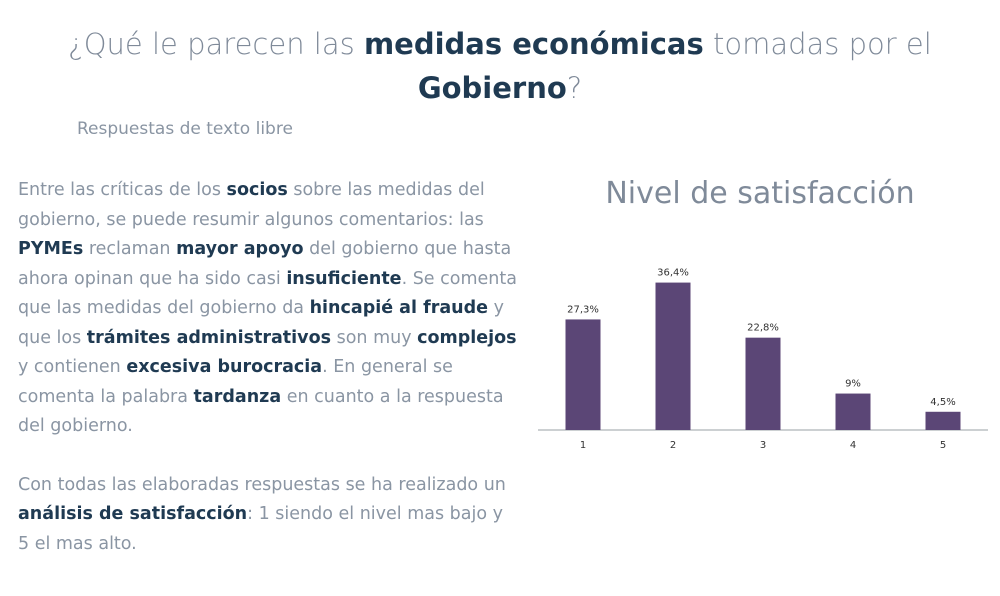 Image resolution: width=1000 pixels, height=596 pixels. What do you see at coordinates (261, 323) in the screenshot?
I see `text-run: y que los` at bounding box center [261, 323].